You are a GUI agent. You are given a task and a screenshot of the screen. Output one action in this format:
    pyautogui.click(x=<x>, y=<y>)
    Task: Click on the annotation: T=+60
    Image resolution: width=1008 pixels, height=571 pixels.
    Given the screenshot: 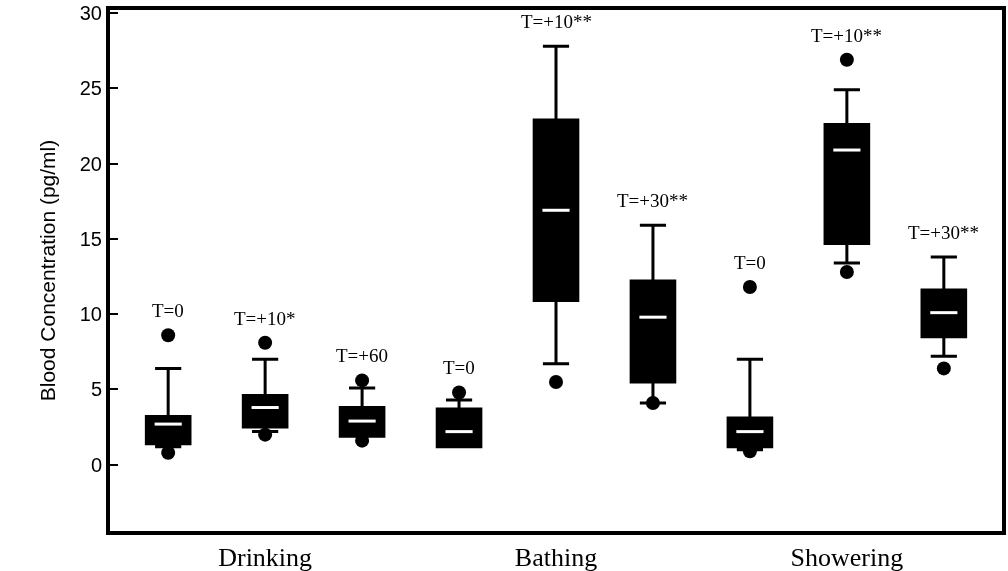 What is the action you would take?
    pyautogui.click(x=362, y=355)
    